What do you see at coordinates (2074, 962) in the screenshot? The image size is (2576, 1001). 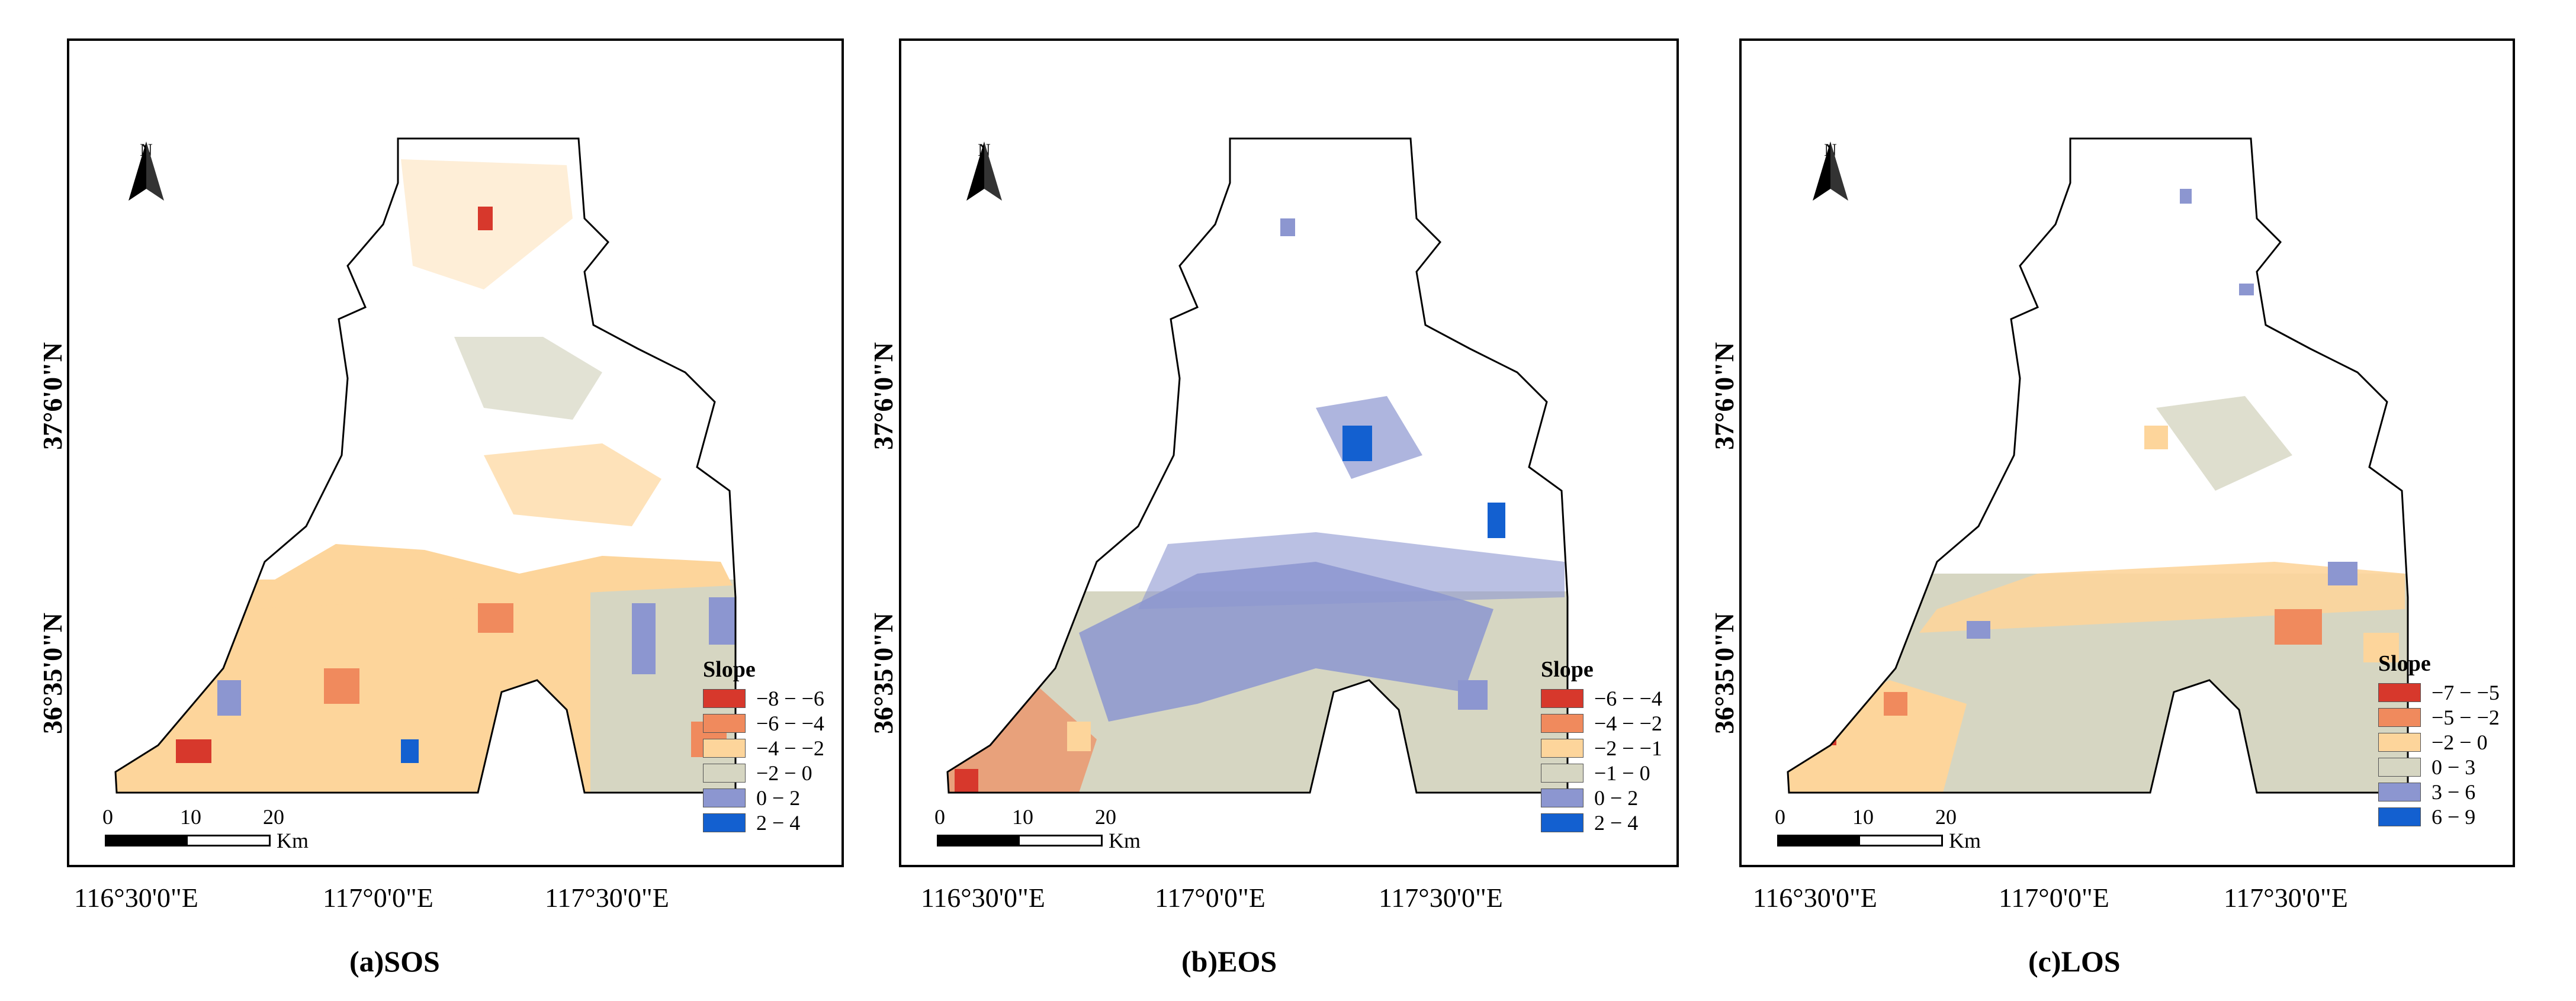 I see `panel-caption: (c)LOS` at bounding box center [2074, 962].